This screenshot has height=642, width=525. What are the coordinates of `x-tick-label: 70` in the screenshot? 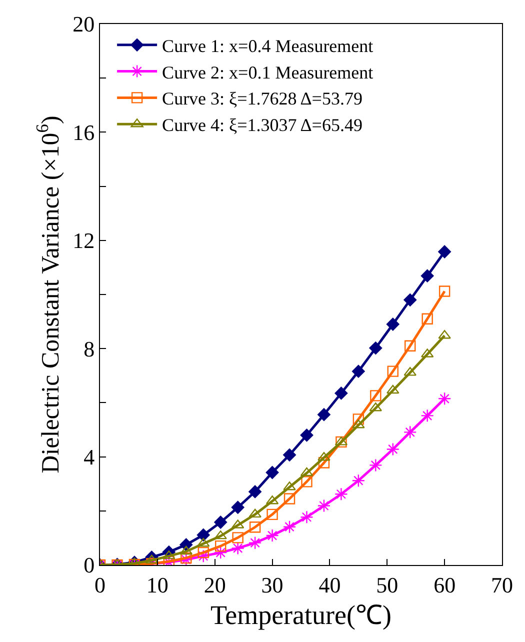 It's located at (502, 585).